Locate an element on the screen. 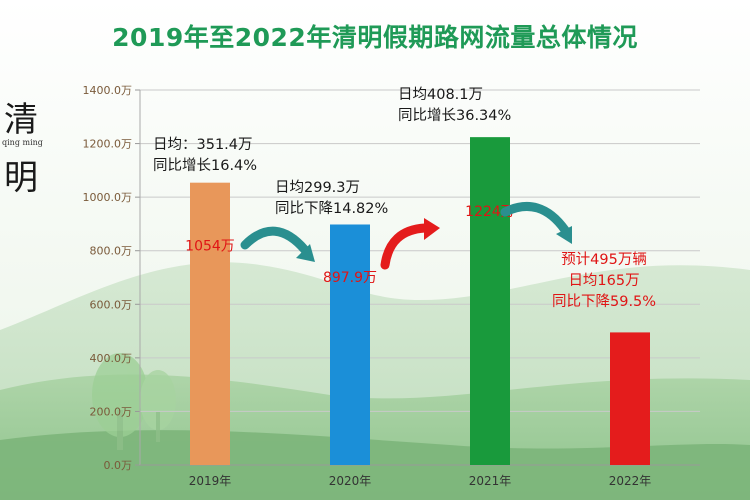  y-tick-label: 1000.0万 is located at coordinates (108, 197).